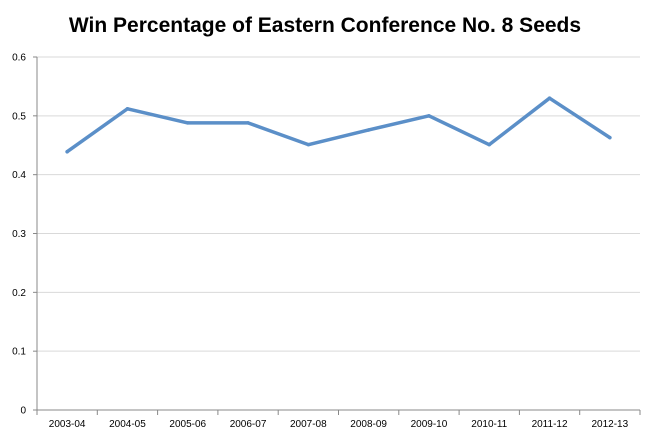 The width and height of the screenshot is (650, 433). Describe the element at coordinates (19, 175) in the screenshot. I see `y-tick-label: 0.4` at that location.